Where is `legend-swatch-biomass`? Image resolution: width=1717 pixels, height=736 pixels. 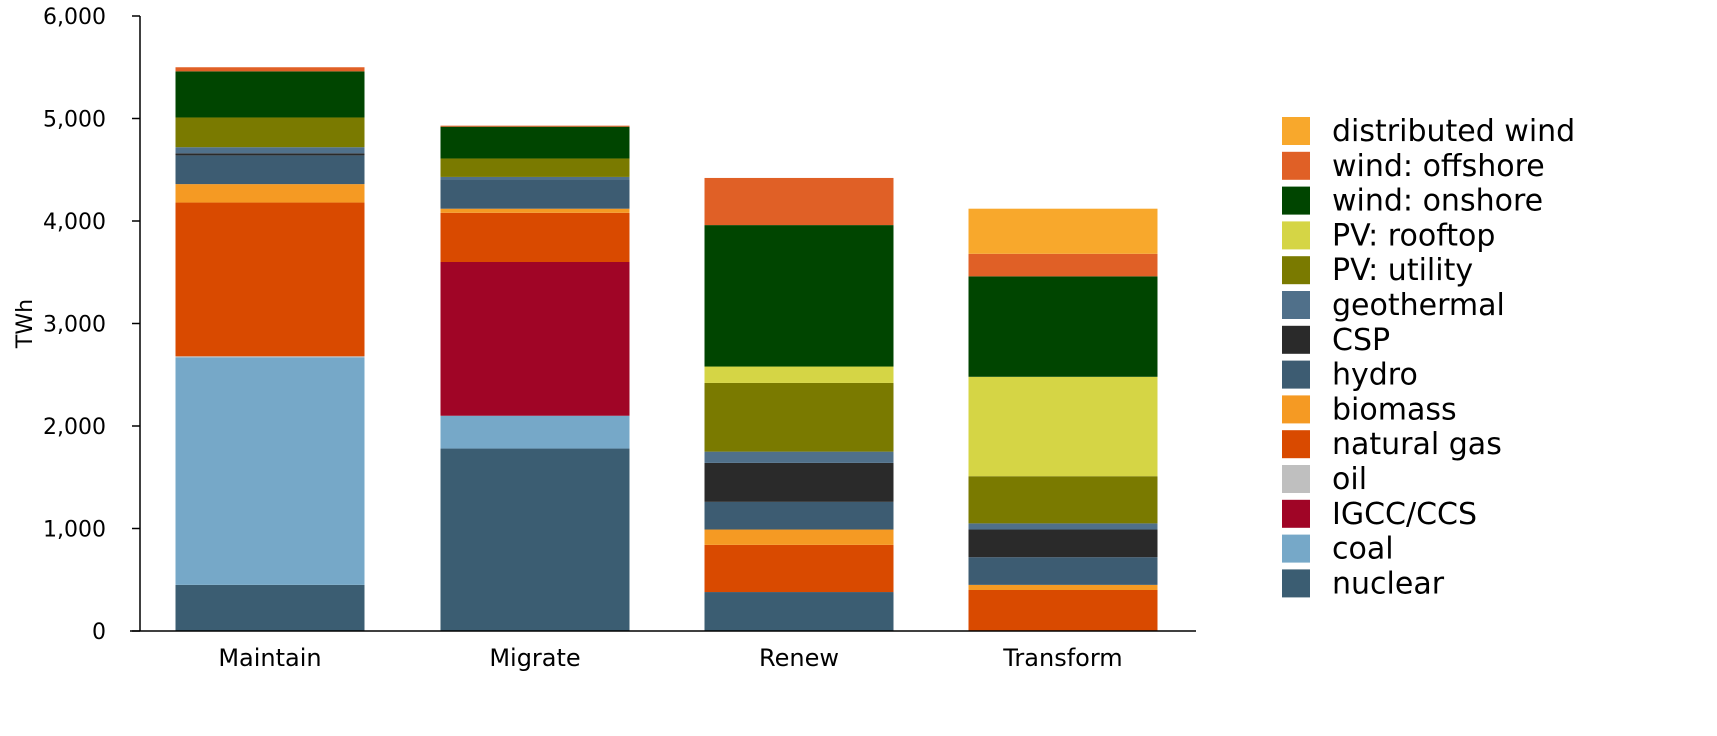
legend-swatch-biomass is located at coordinates (1296, 409).